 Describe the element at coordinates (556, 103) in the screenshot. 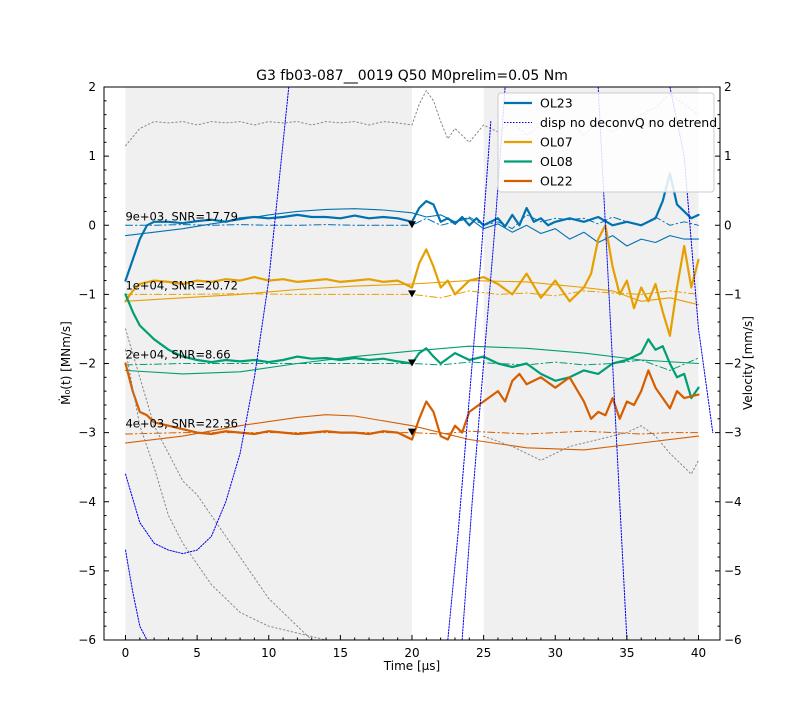

I see `legend-label-0: OL23` at that location.